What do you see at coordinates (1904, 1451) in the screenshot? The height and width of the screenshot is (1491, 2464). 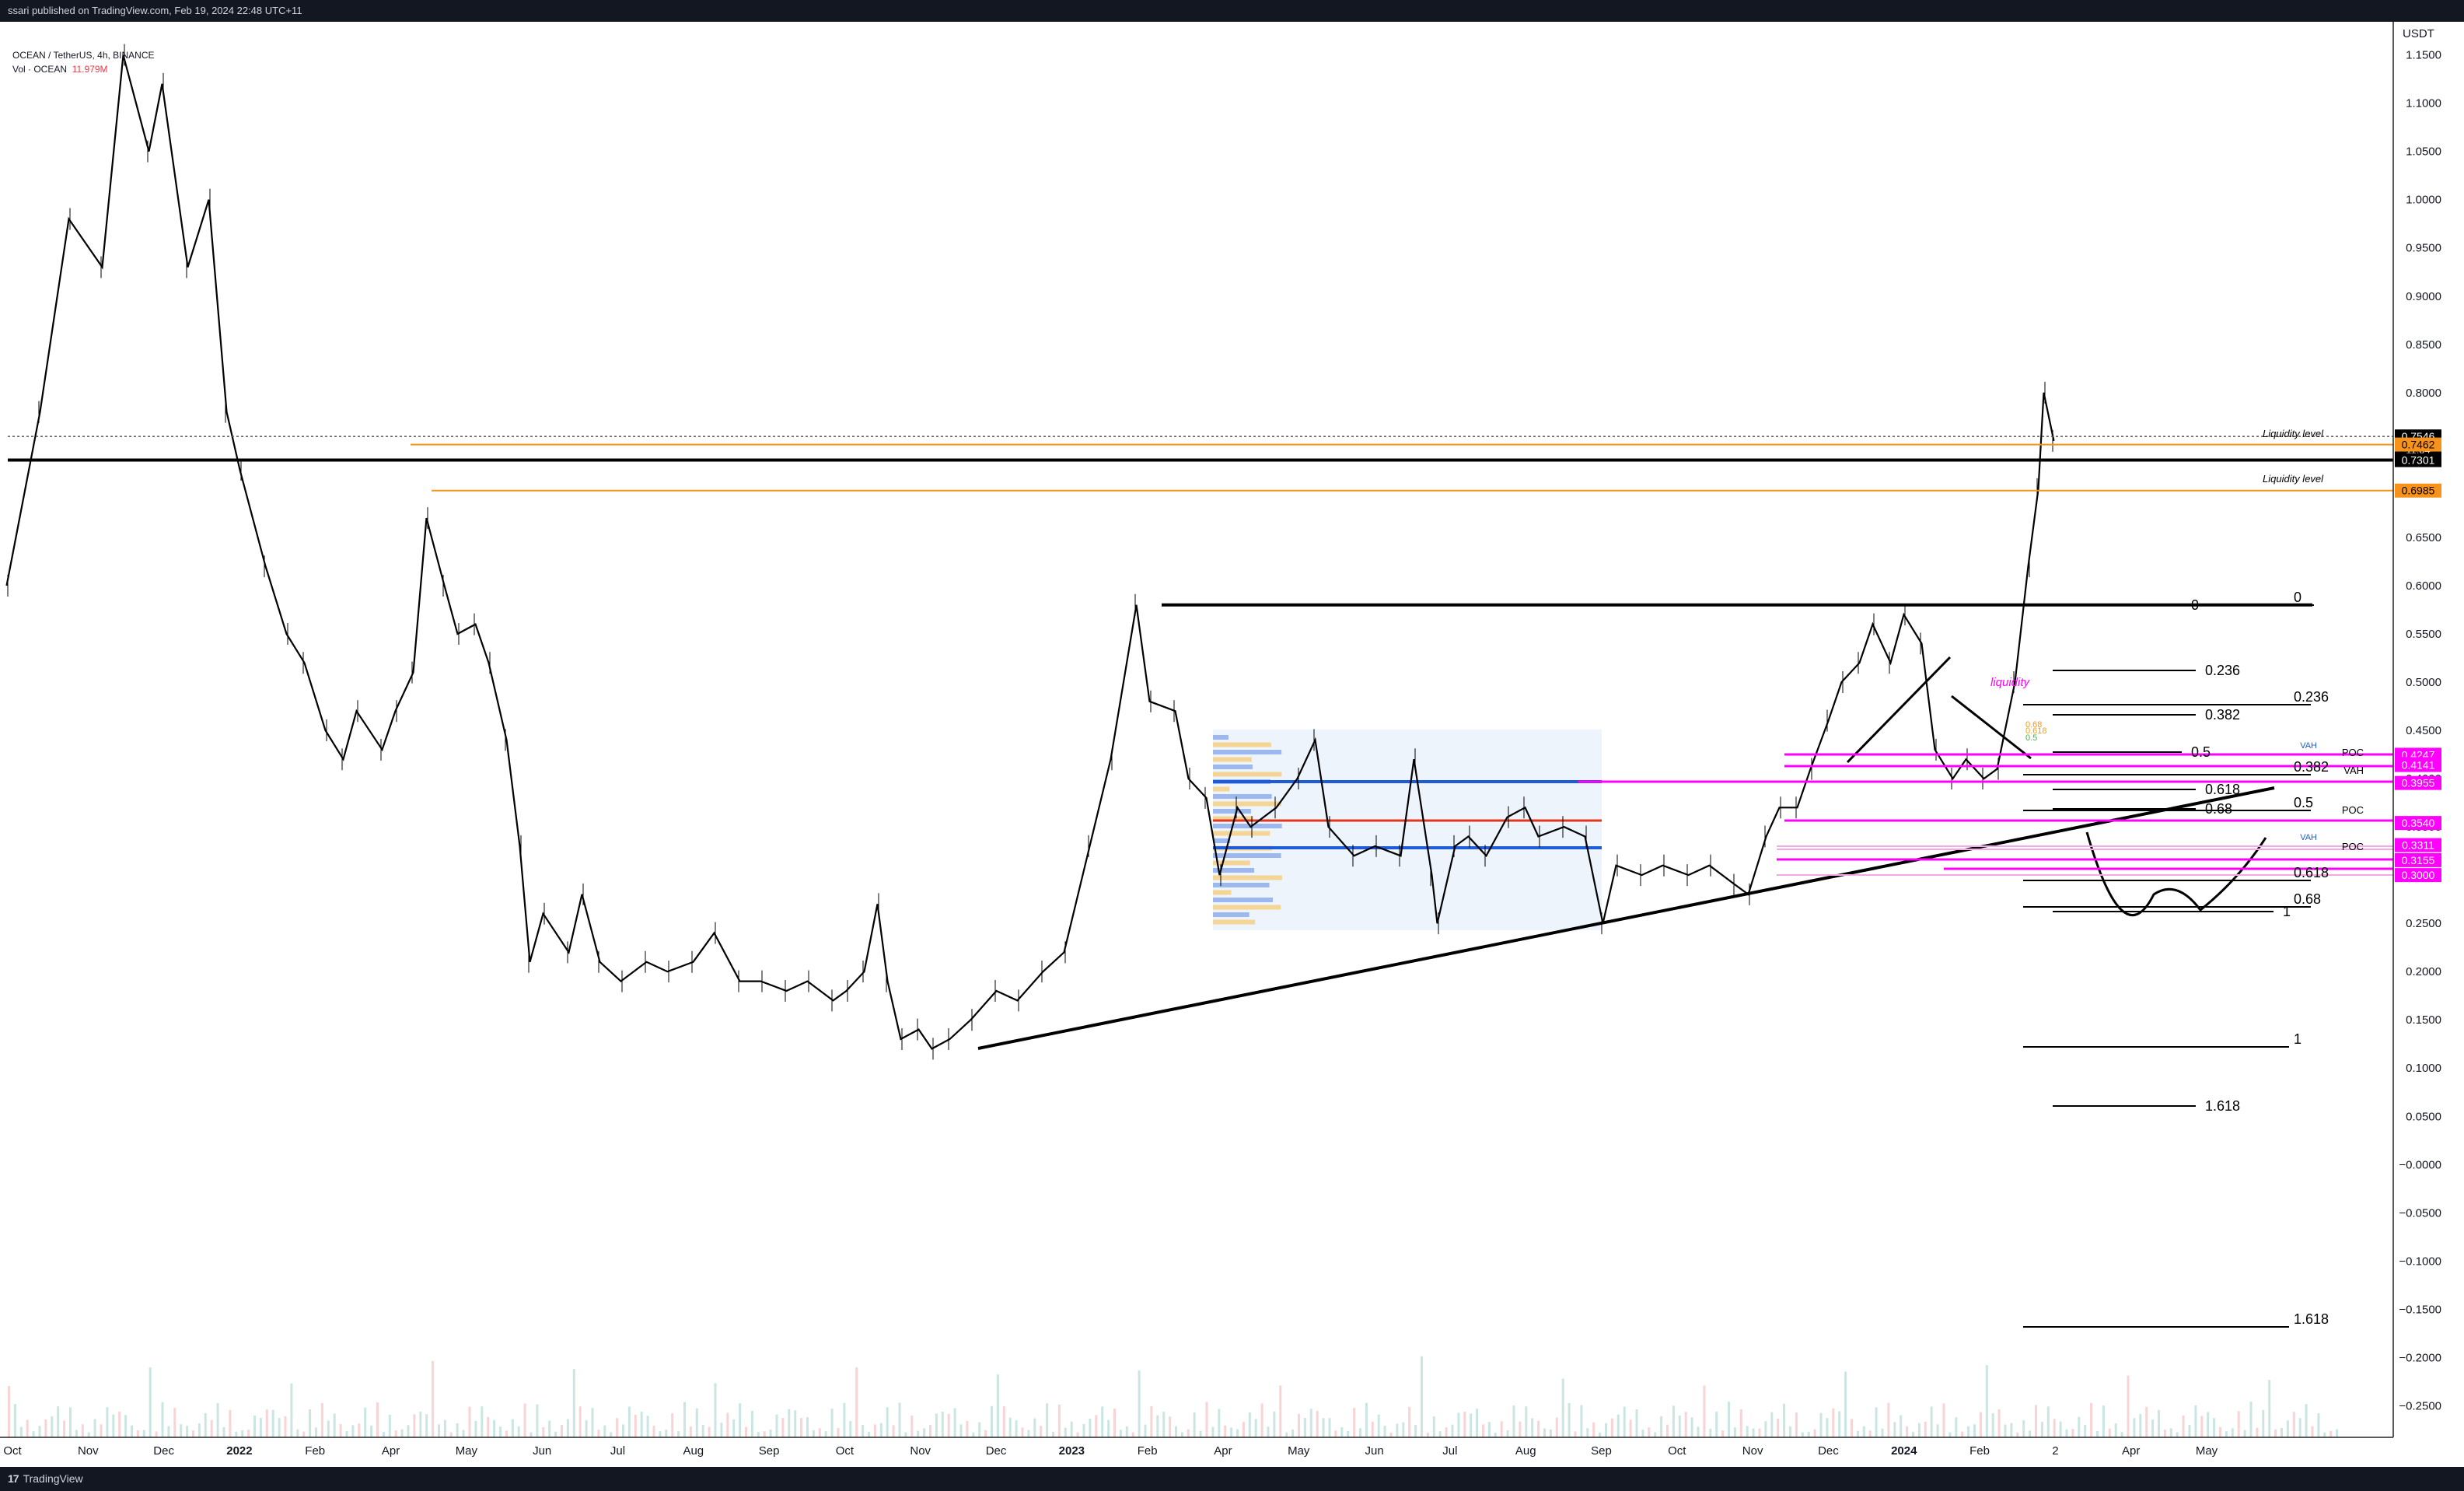 I see `x-tick-label: 2024` at bounding box center [1904, 1451].